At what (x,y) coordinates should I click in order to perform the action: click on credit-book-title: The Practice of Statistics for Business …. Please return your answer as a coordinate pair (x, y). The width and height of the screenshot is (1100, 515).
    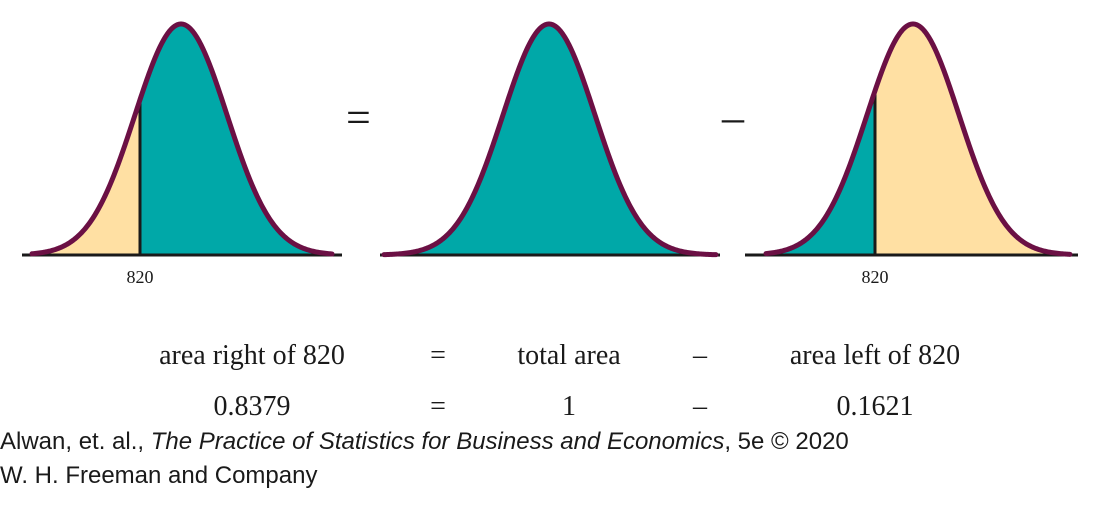
    Looking at the image, I should click on (437, 441).